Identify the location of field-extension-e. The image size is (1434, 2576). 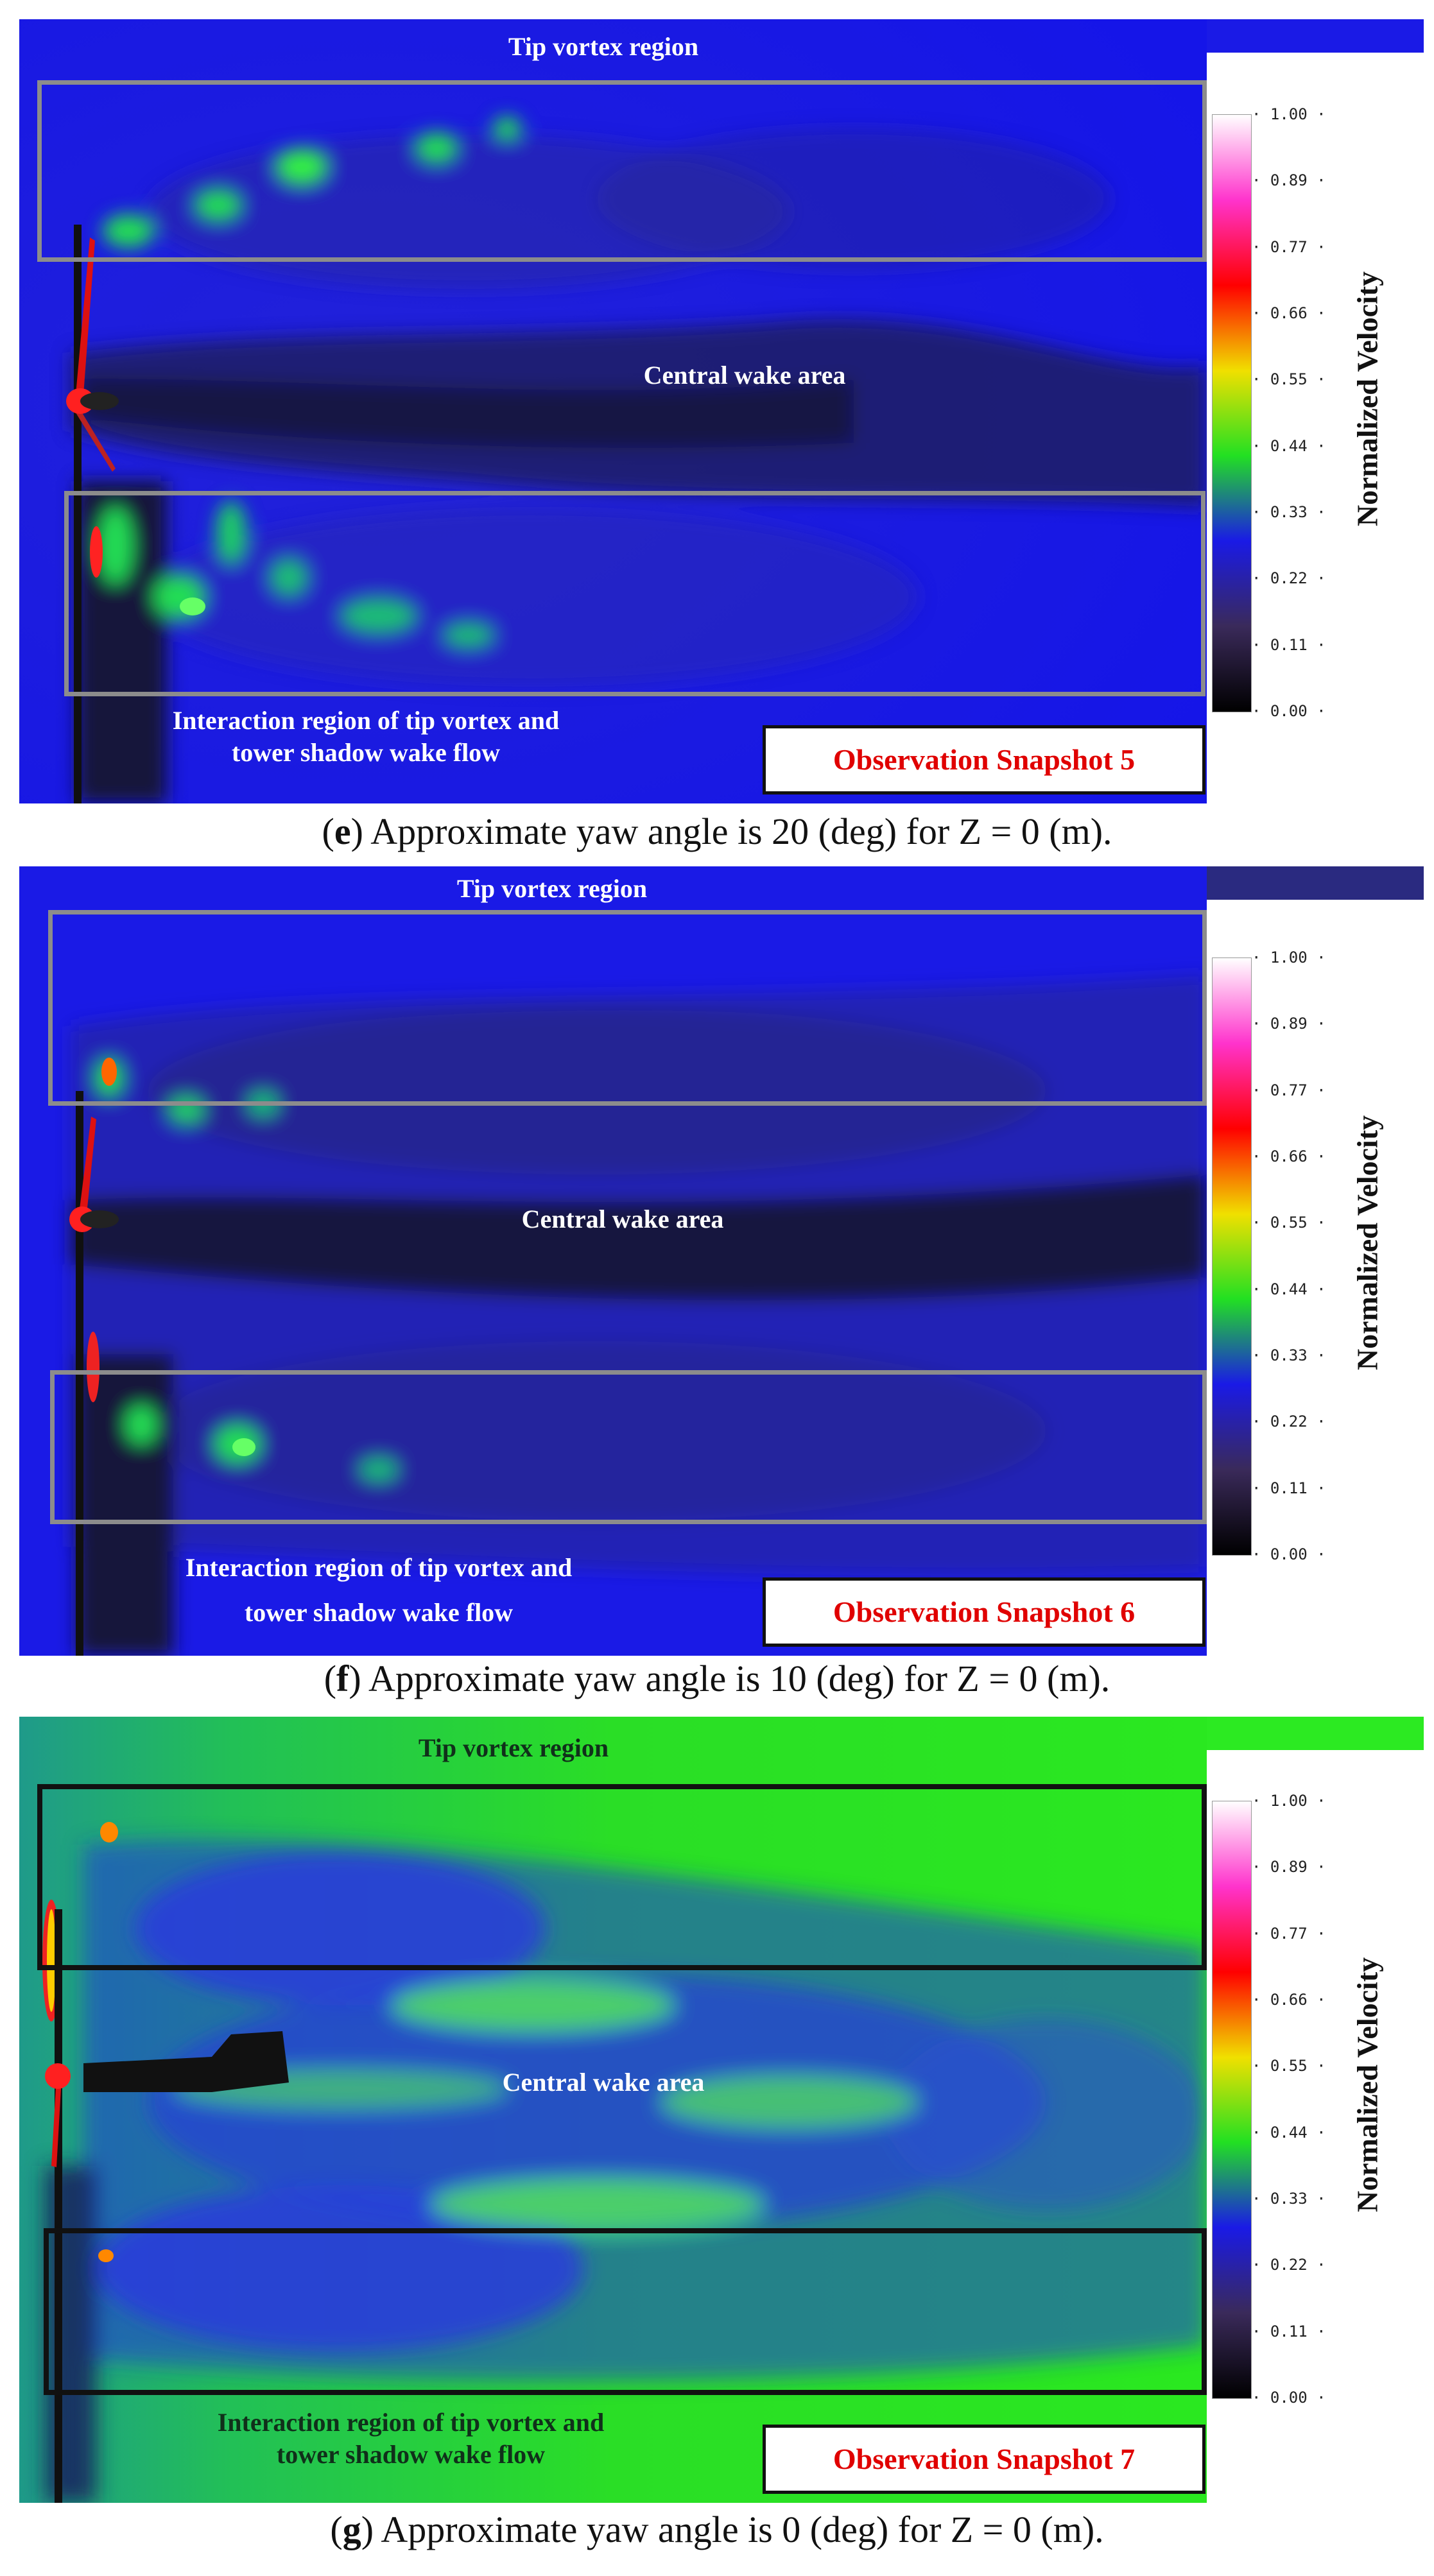
(1315, 36).